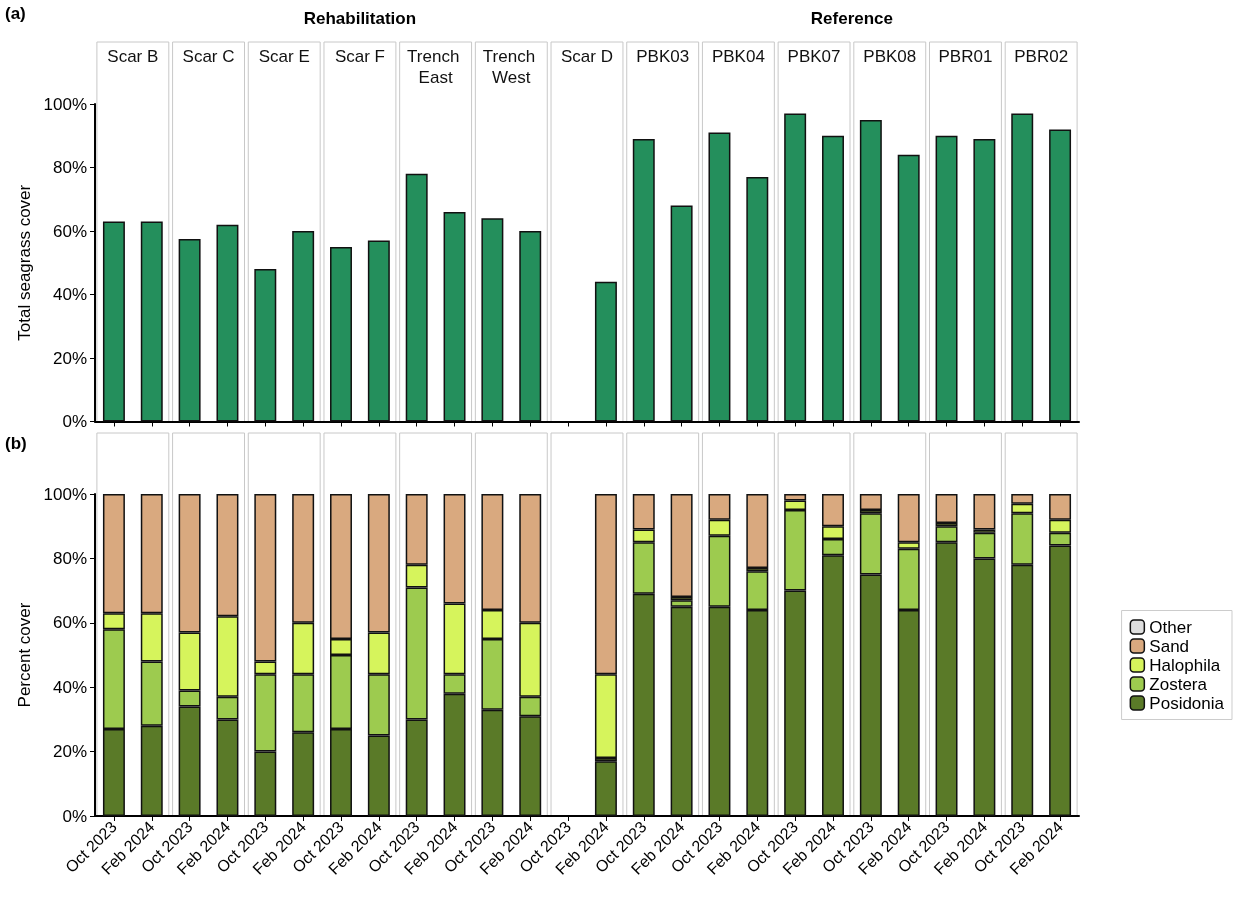 This screenshot has width=1234, height=900. What do you see at coordinates (1187, 703) in the screenshot?
I see `legend-label: Posidonia` at bounding box center [1187, 703].